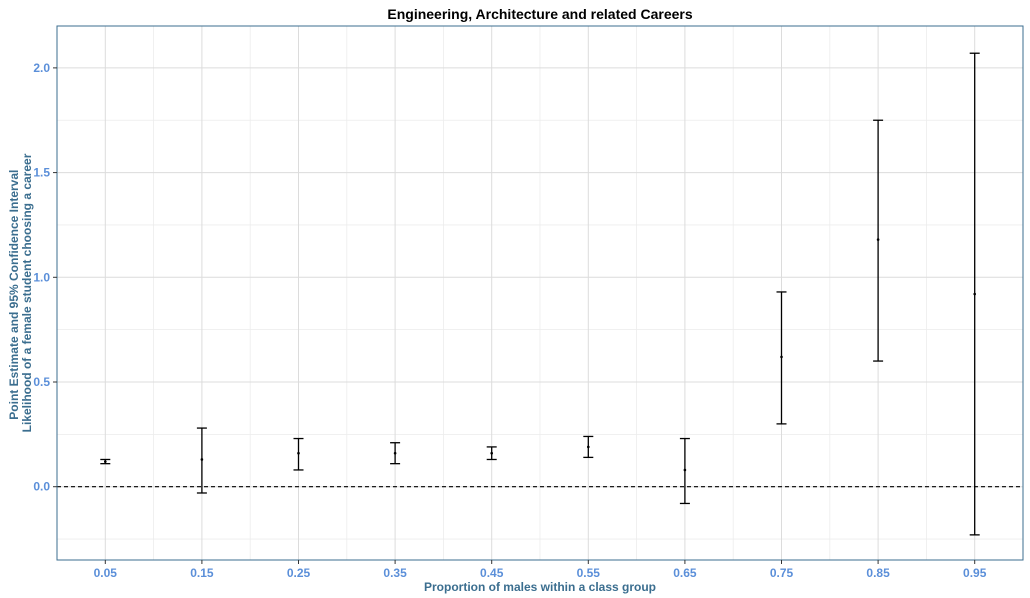  I want to click on x-tick-label: 0.25, so click(299, 573).